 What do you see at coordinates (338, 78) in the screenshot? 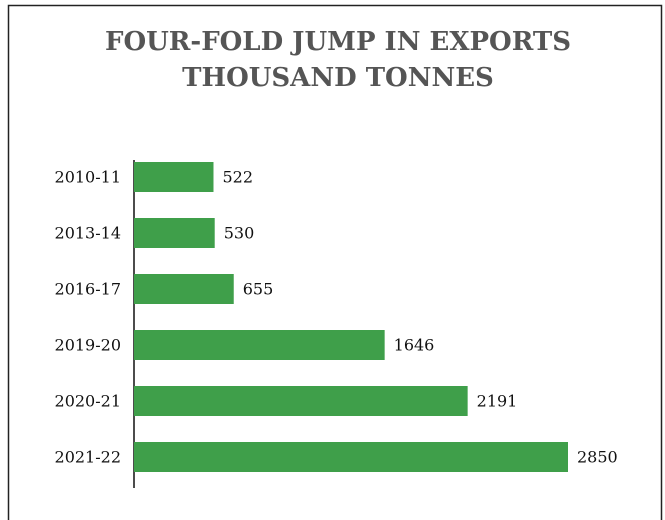
I see `chart-subtitle: THOUSAND TONNES` at bounding box center [338, 78].